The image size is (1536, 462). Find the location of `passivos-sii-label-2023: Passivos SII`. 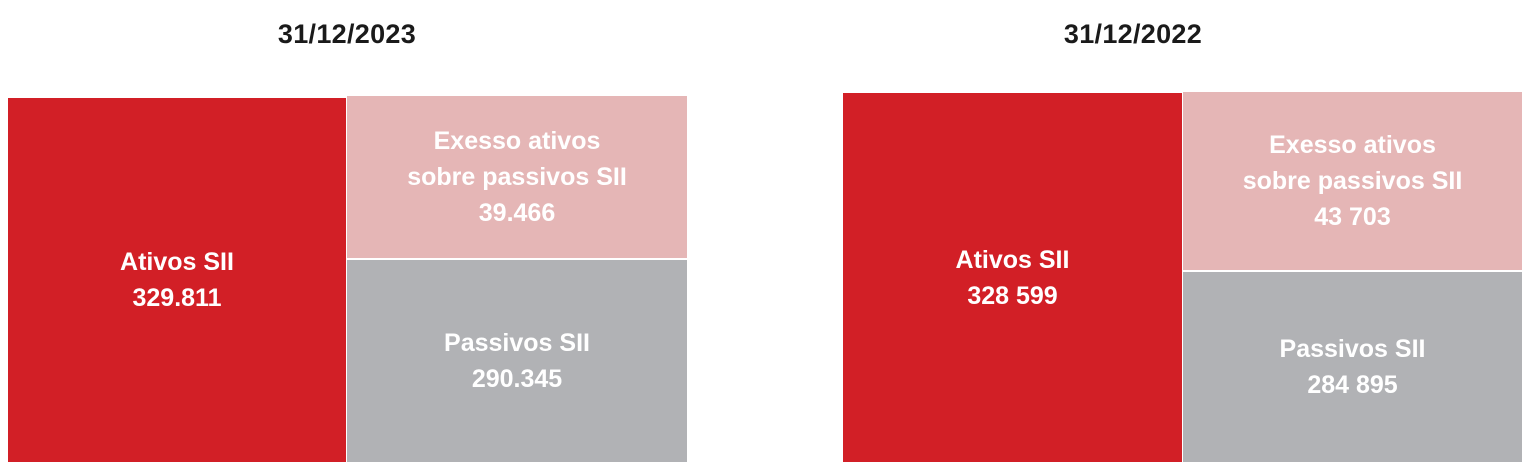

passivos-sii-label-2023: Passivos SII is located at coordinates (517, 343).